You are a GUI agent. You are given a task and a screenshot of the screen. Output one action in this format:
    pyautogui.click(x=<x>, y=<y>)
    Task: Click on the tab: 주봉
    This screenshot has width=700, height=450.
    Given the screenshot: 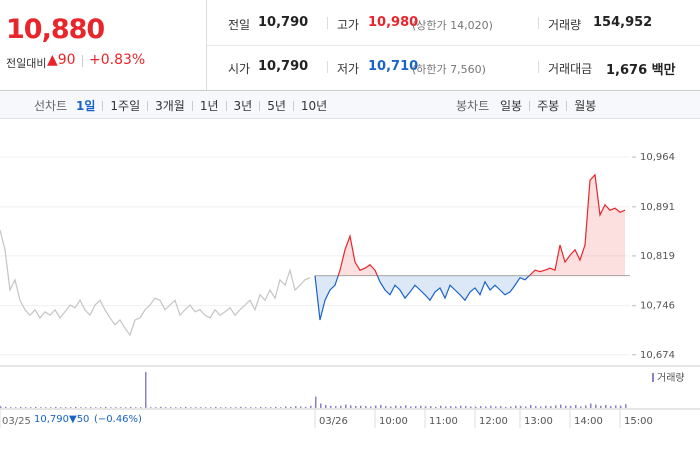 What is the action you would take?
    pyautogui.click(x=548, y=106)
    